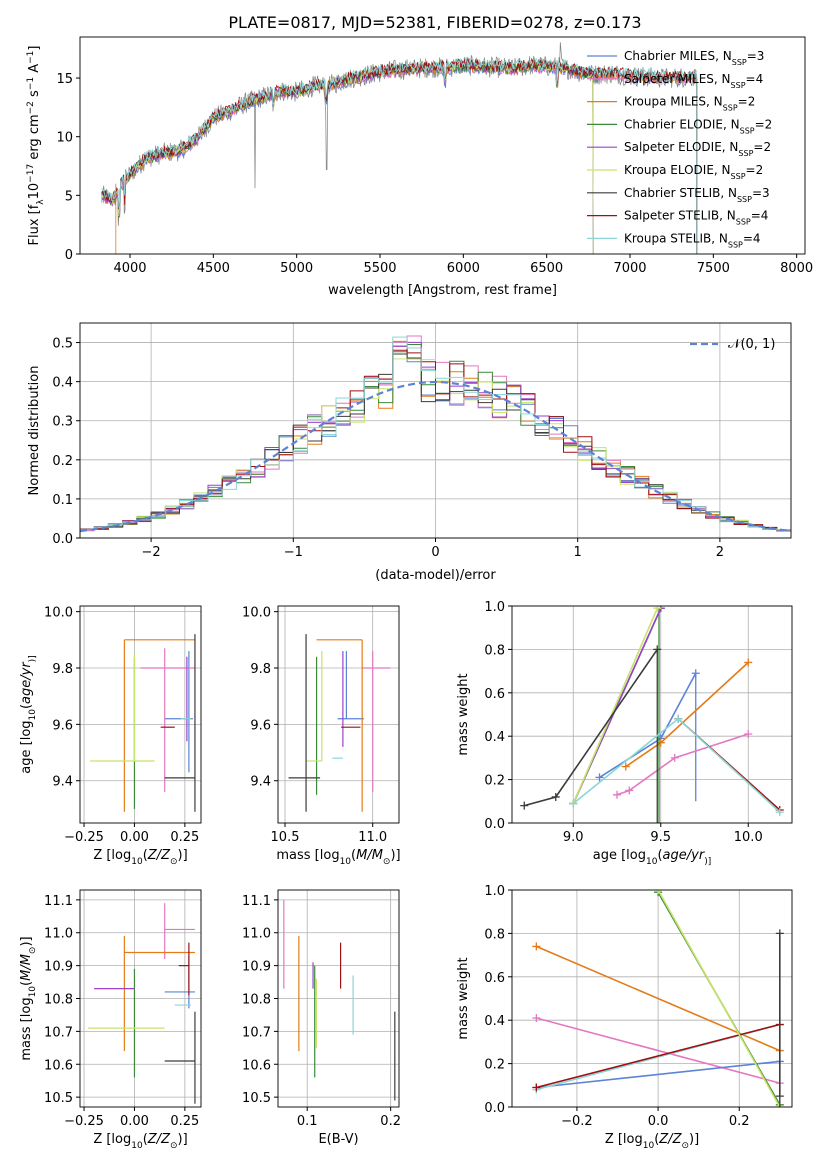  What do you see at coordinates (256, 967) in the screenshot?
I see `y-tick-label: 10.9` at bounding box center [256, 967].